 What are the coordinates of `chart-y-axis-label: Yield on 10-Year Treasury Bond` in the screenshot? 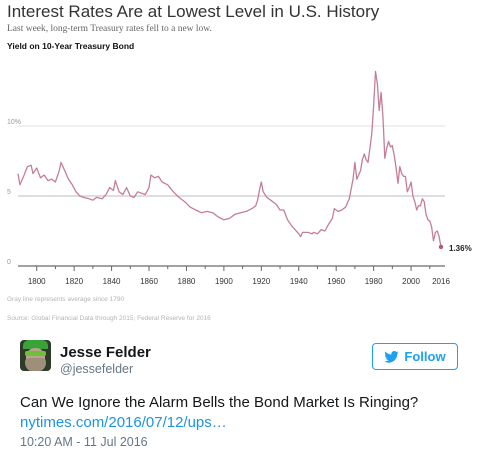 It's located at (71, 46).